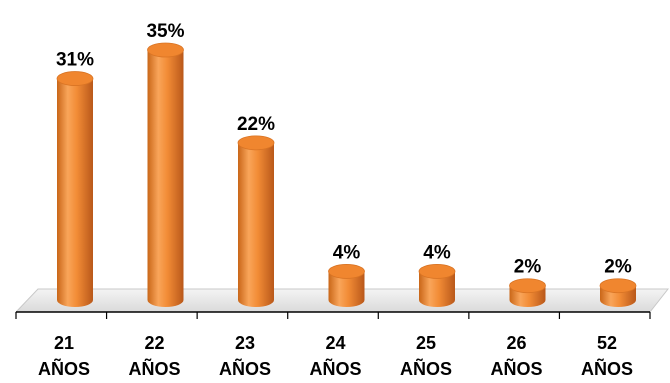  Describe the element at coordinates (75, 60) in the screenshot. I see `value-label: 31%` at that location.